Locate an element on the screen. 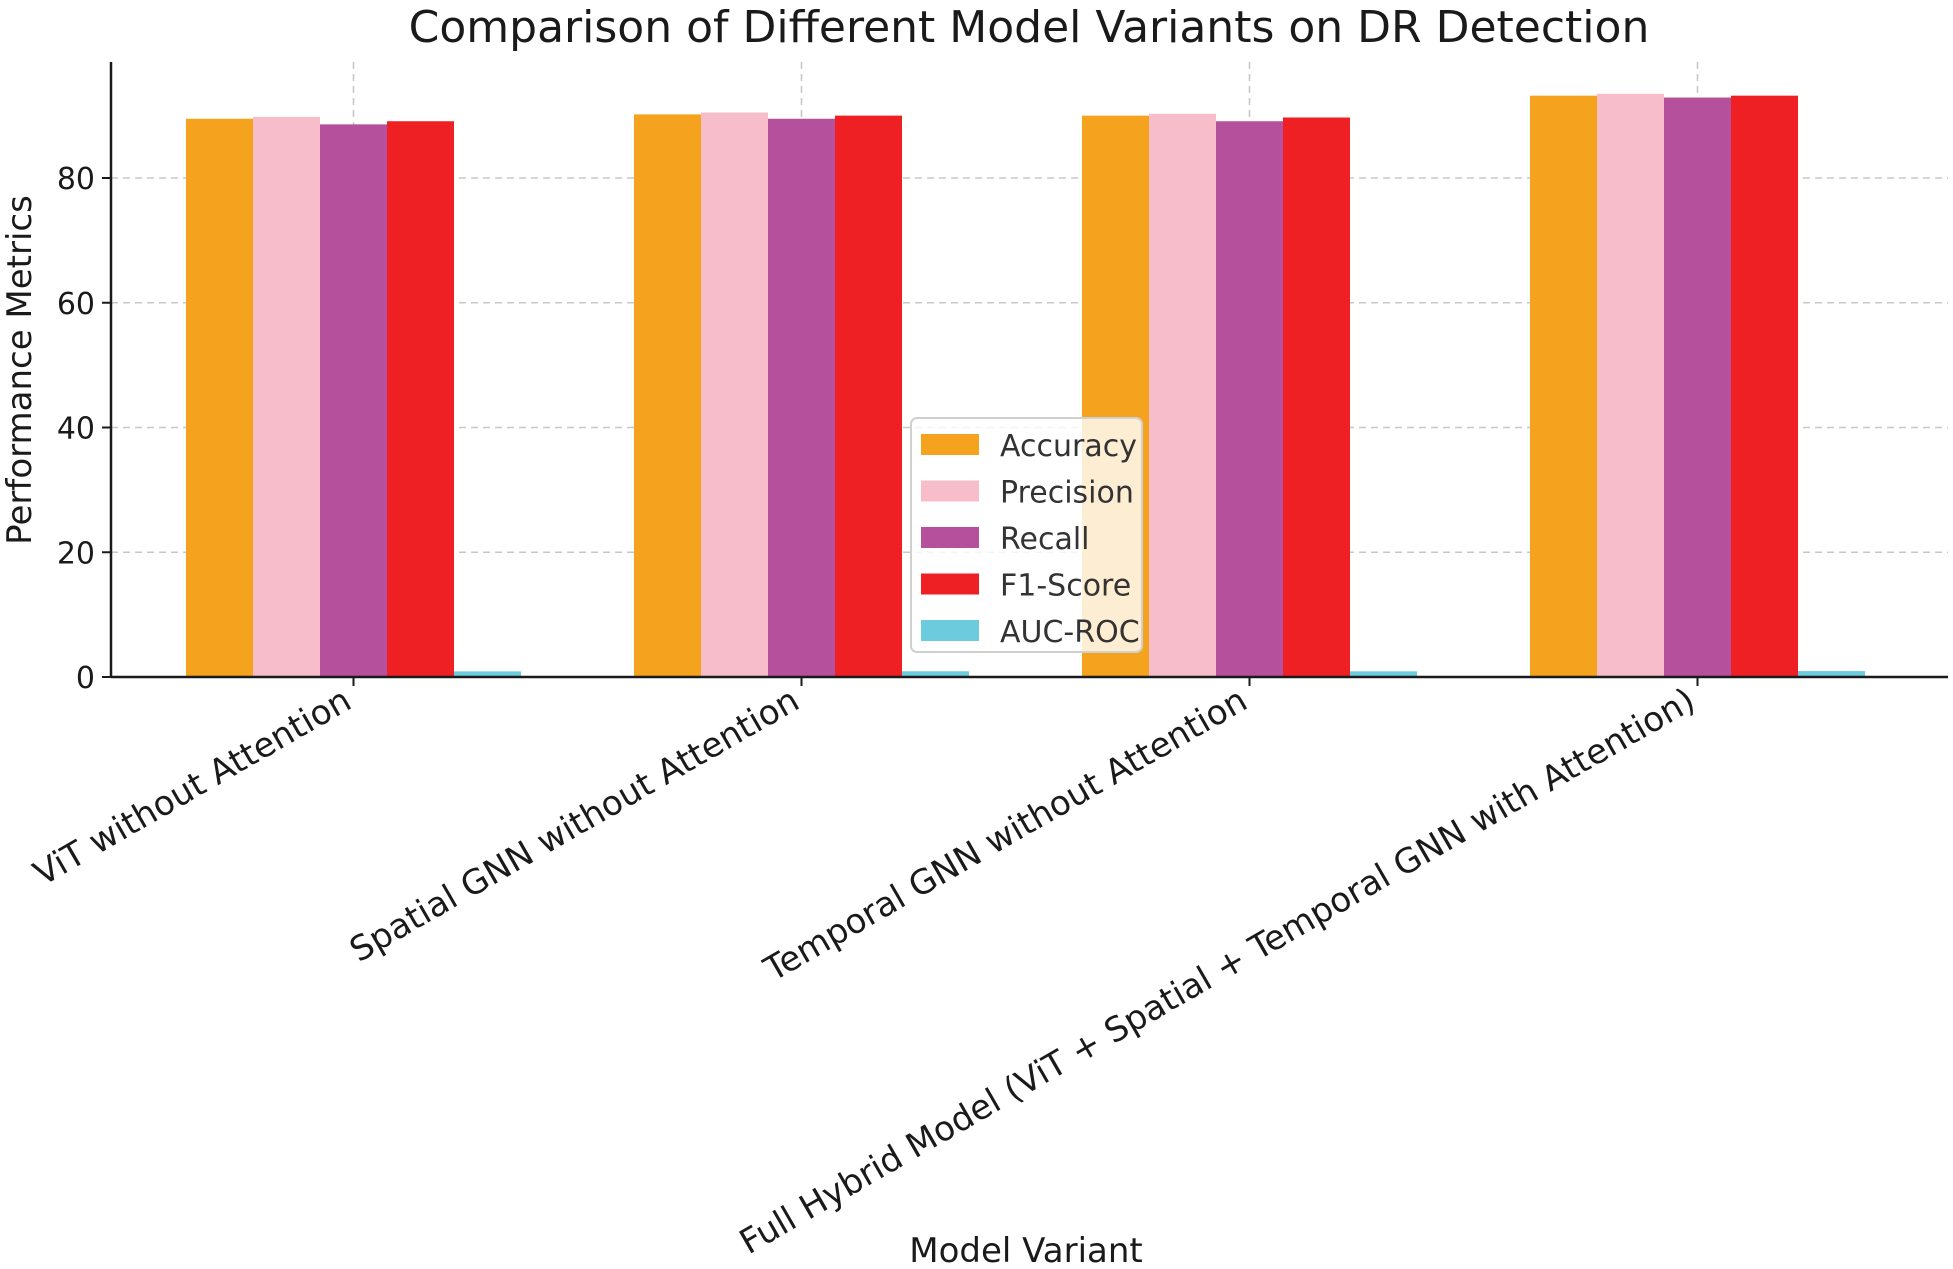  y-tick-label: 60 is located at coordinates (76, 304).